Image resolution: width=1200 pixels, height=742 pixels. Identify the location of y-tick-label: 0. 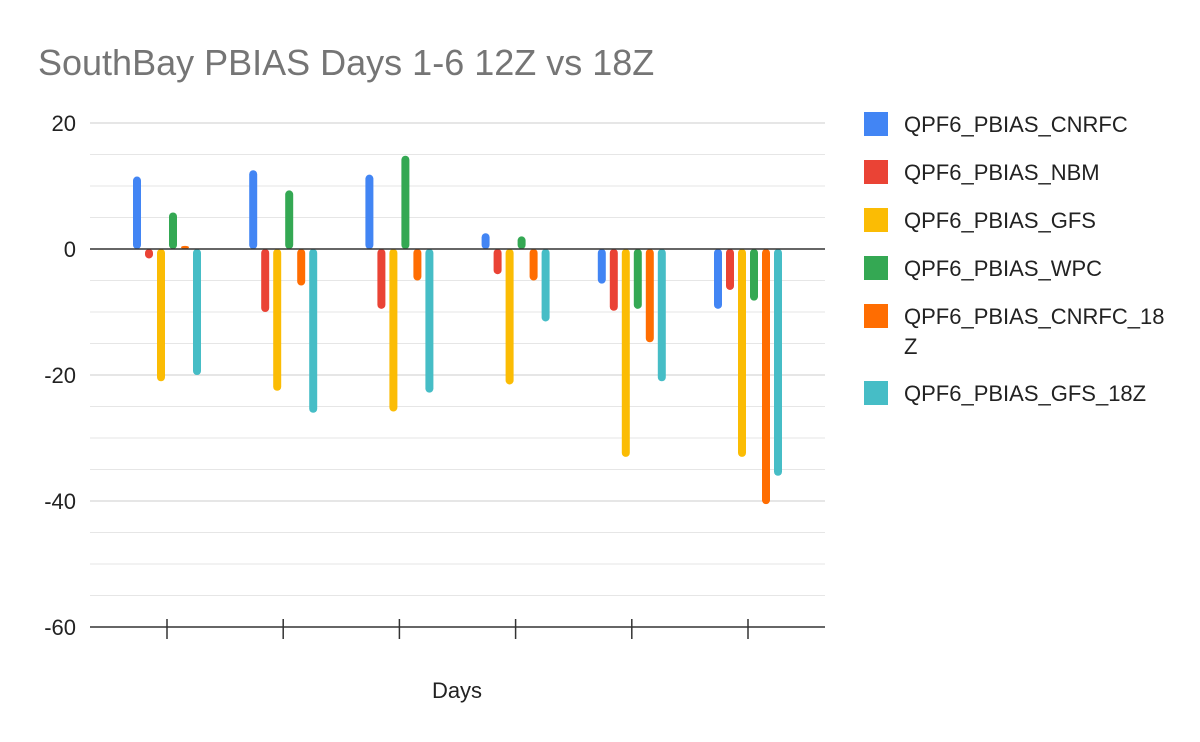
(70, 249).